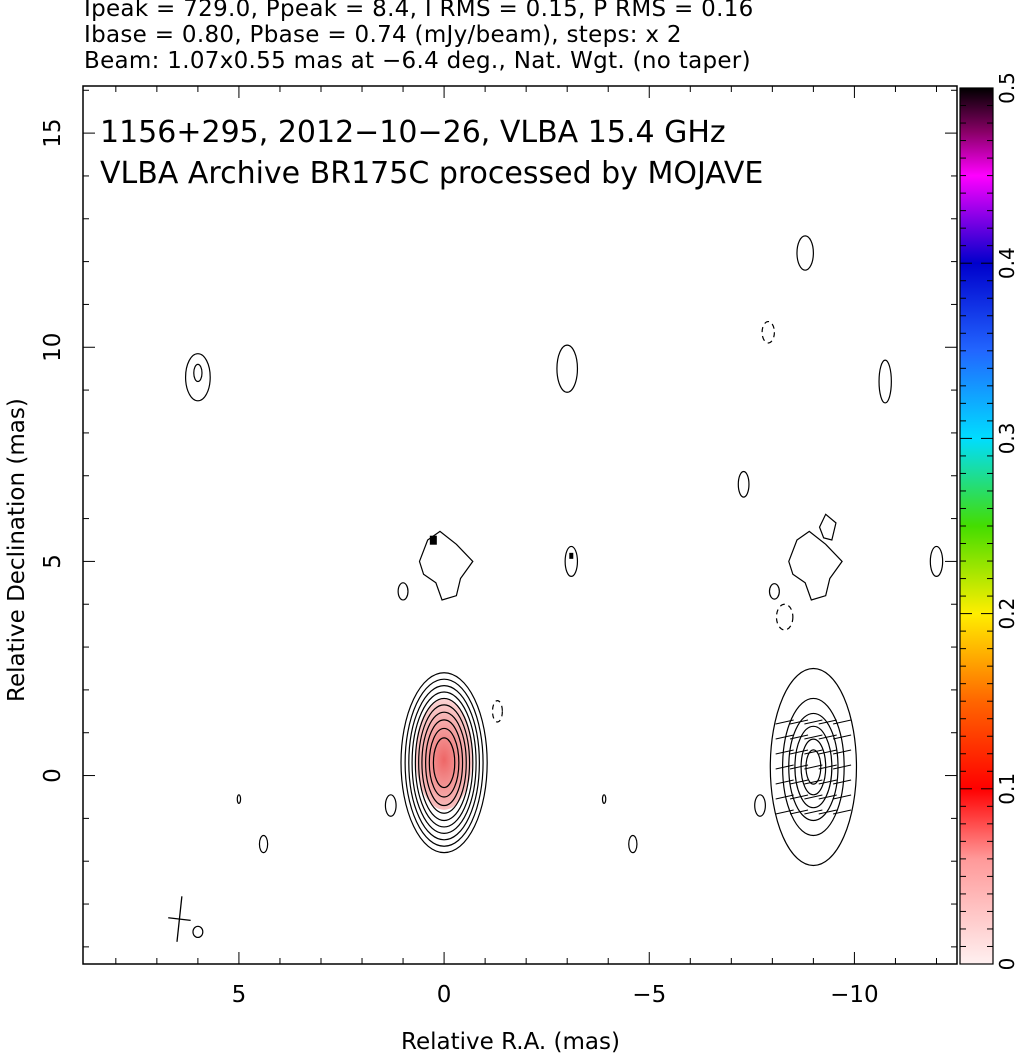 This screenshot has width=1021, height=1060. What do you see at coordinates (17, 550) in the screenshot?
I see `y-axis-label: Relative Declination (mas)` at bounding box center [17, 550].